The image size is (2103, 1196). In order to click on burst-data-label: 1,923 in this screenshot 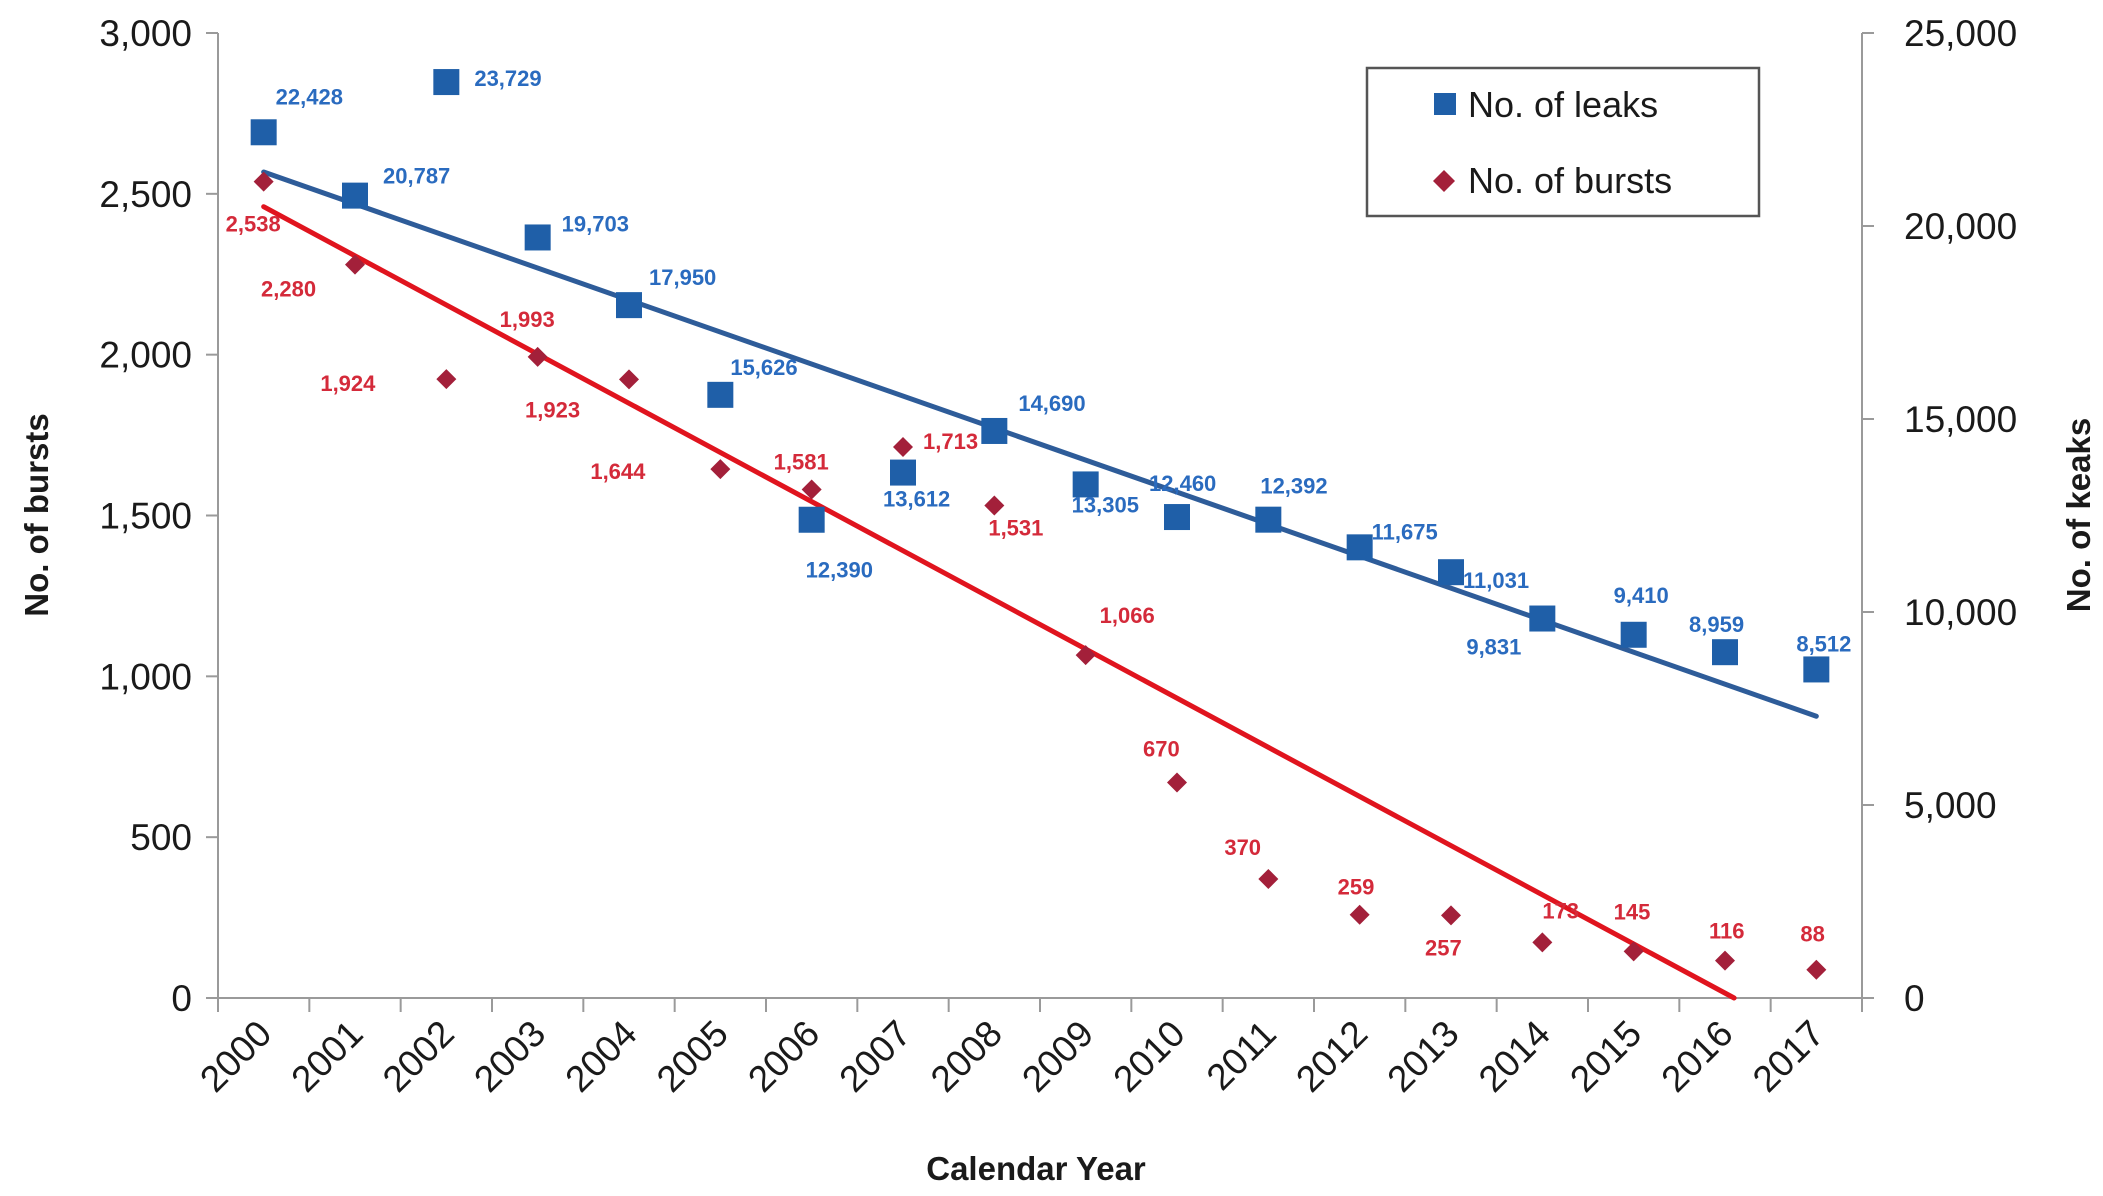, I will do `click(552, 409)`.